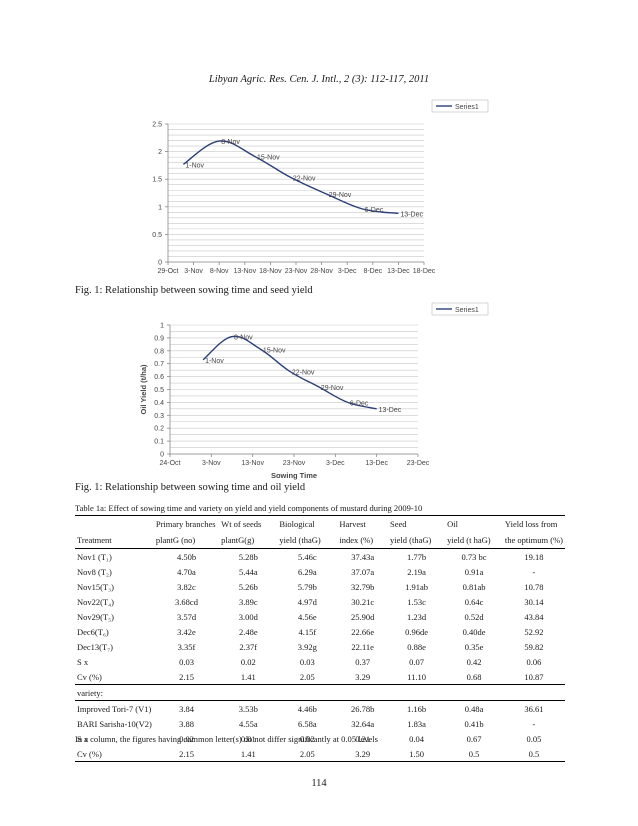 This screenshot has width=638, height=826. What do you see at coordinates (248, 738) in the screenshot?
I see `value-cell: 0.01` at bounding box center [248, 738].